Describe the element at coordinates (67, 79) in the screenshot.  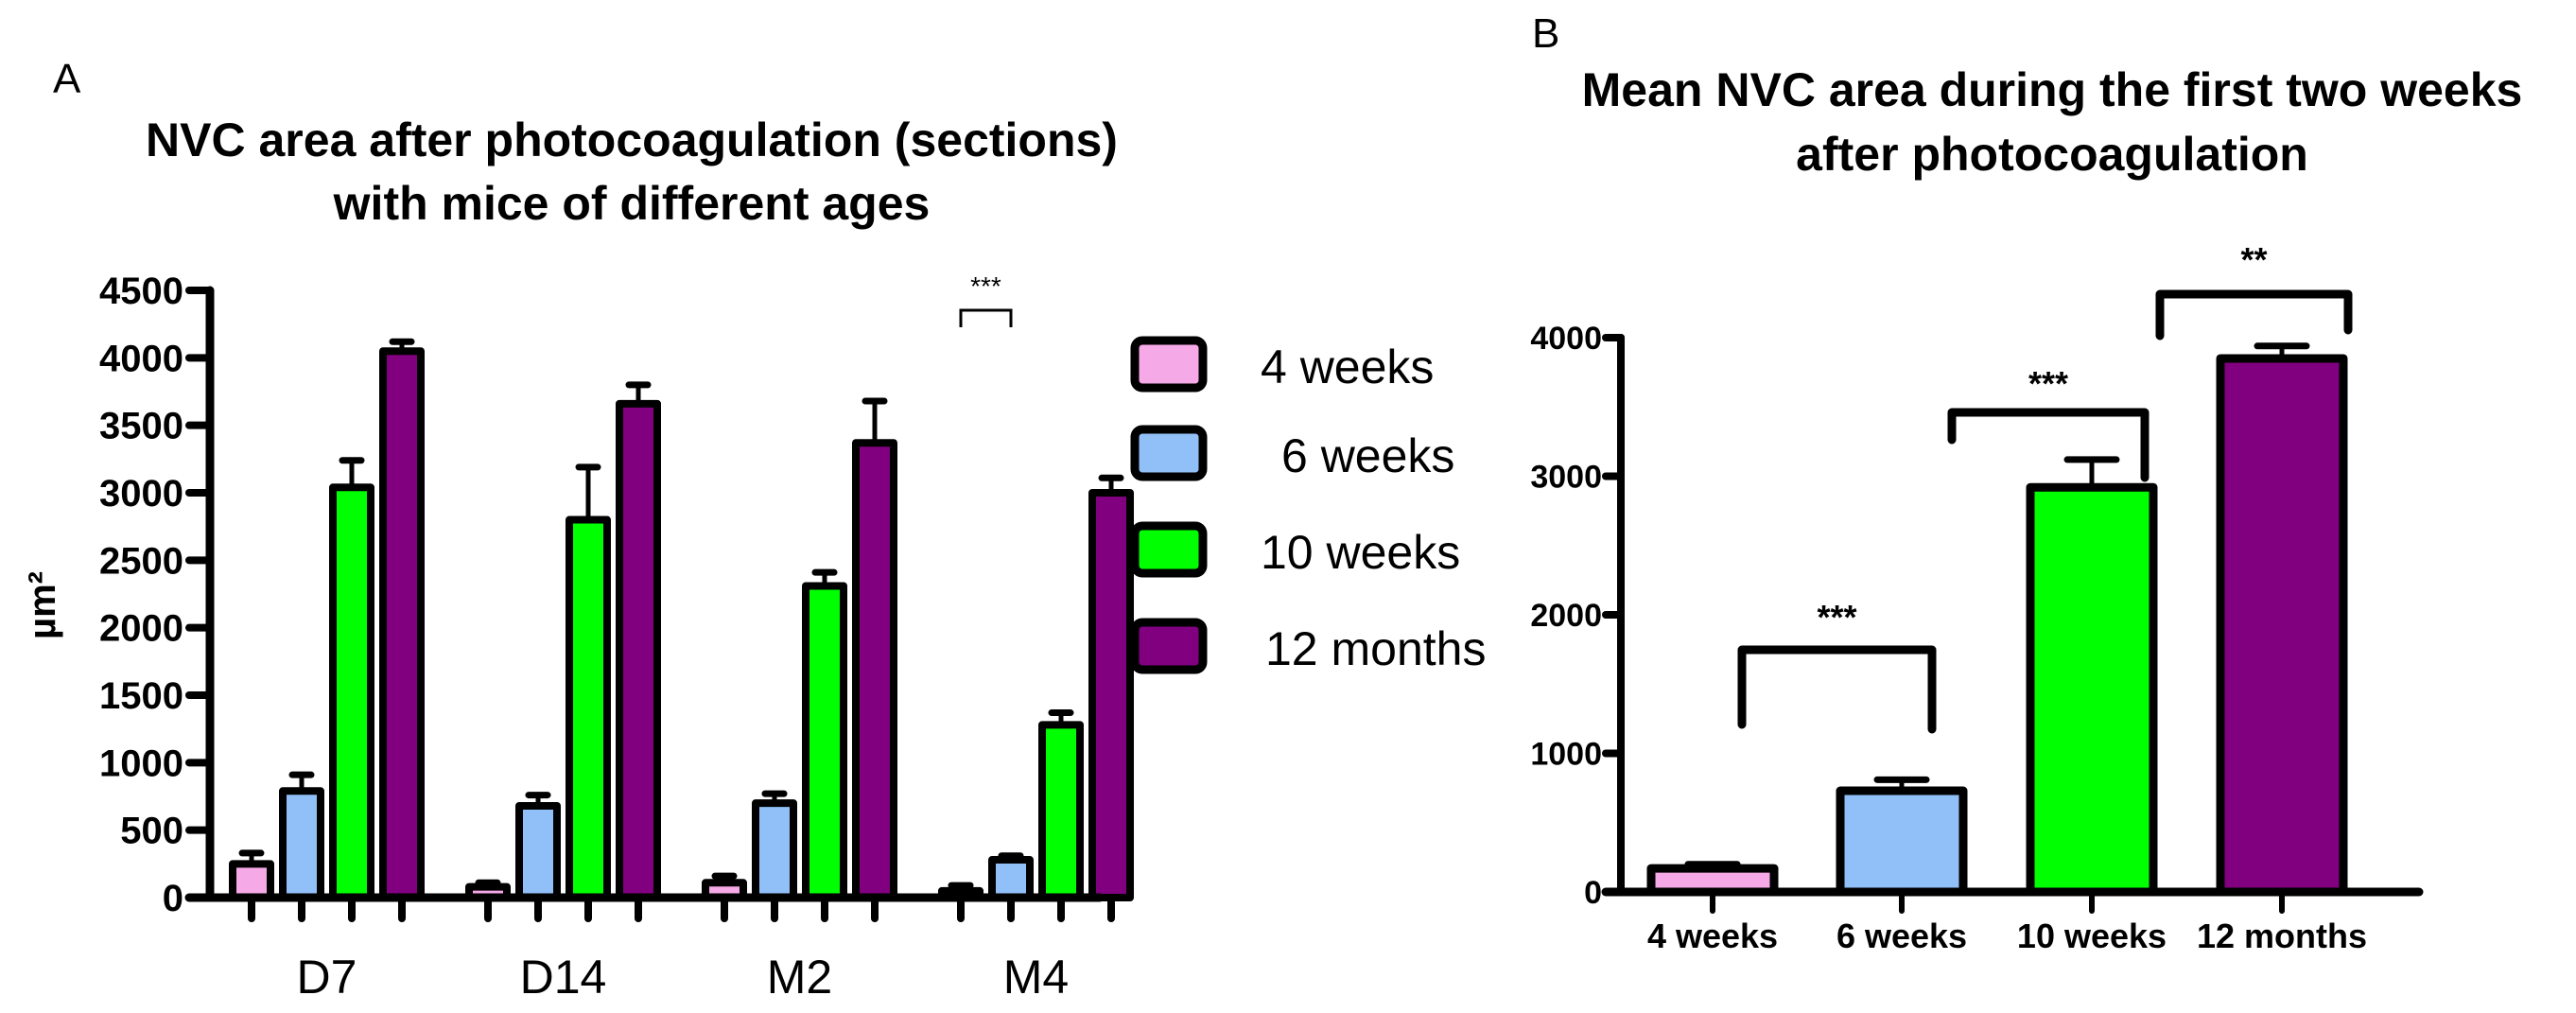
I see `panel-letter-a: A` at that location.